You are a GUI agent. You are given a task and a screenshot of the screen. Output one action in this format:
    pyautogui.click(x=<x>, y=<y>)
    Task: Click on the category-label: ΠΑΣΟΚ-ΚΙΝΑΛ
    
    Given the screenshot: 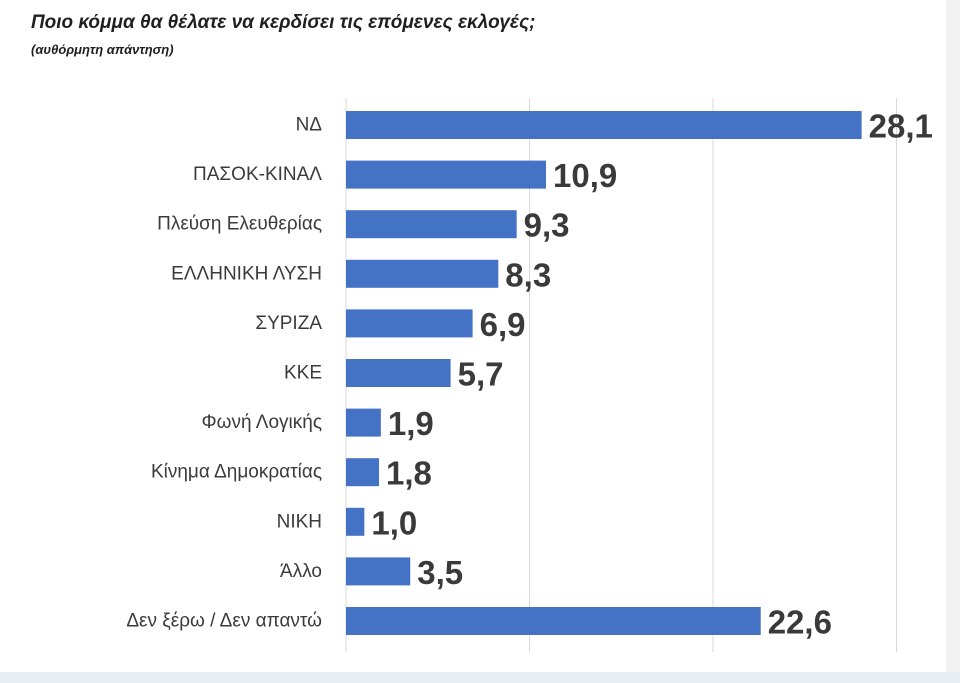 What is the action you would take?
    pyautogui.click(x=257, y=174)
    